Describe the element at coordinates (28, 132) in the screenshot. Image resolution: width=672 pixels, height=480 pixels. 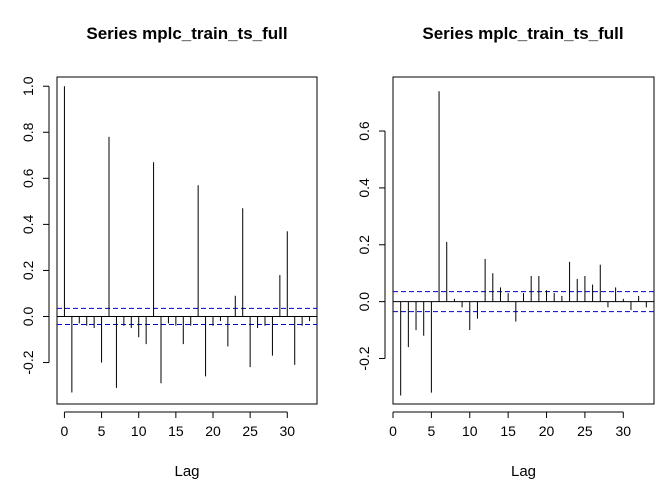
I see `y-tick-label: 0.8` at that location.